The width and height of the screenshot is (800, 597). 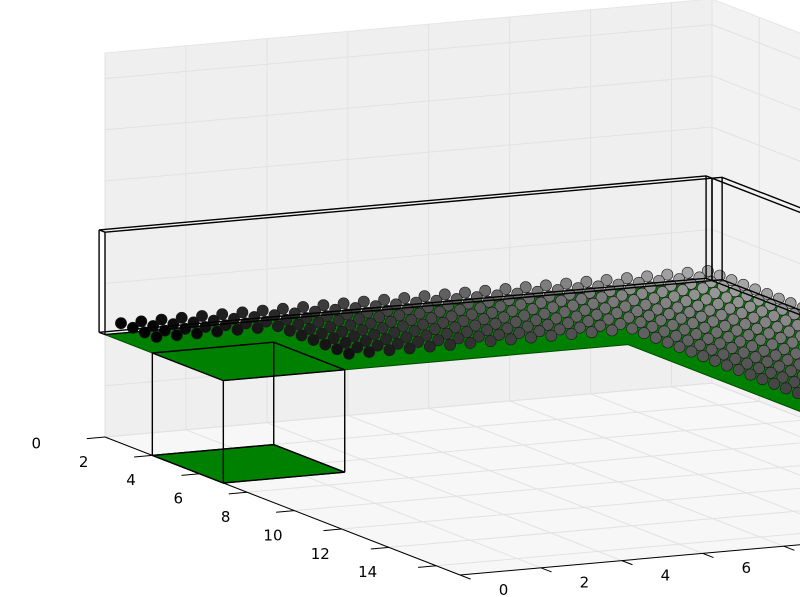 What do you see at coordinates (272, 535) in the screenshot?
I see `x-tick-label: 10` at bounding box center [272, 535].